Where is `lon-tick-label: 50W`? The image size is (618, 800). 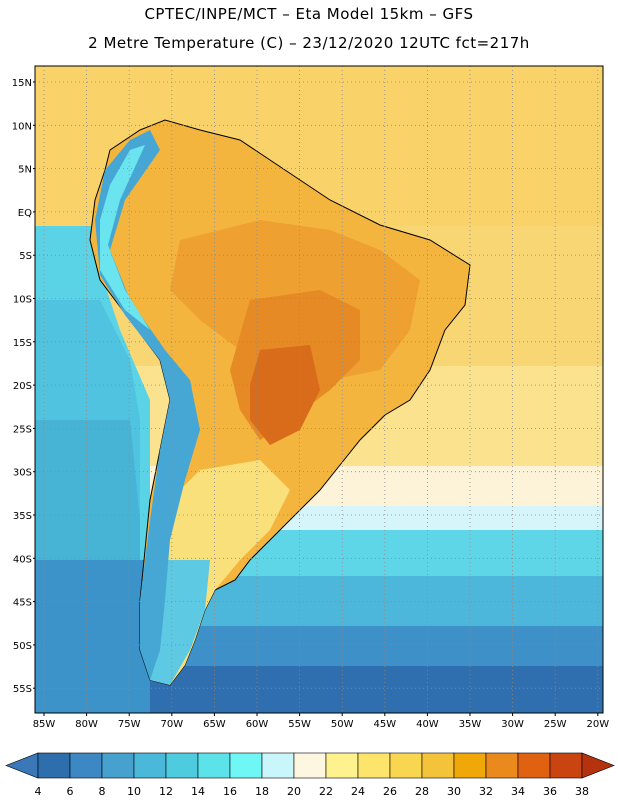 lon-tick-label: 50W is located at coordinates (342, 724).